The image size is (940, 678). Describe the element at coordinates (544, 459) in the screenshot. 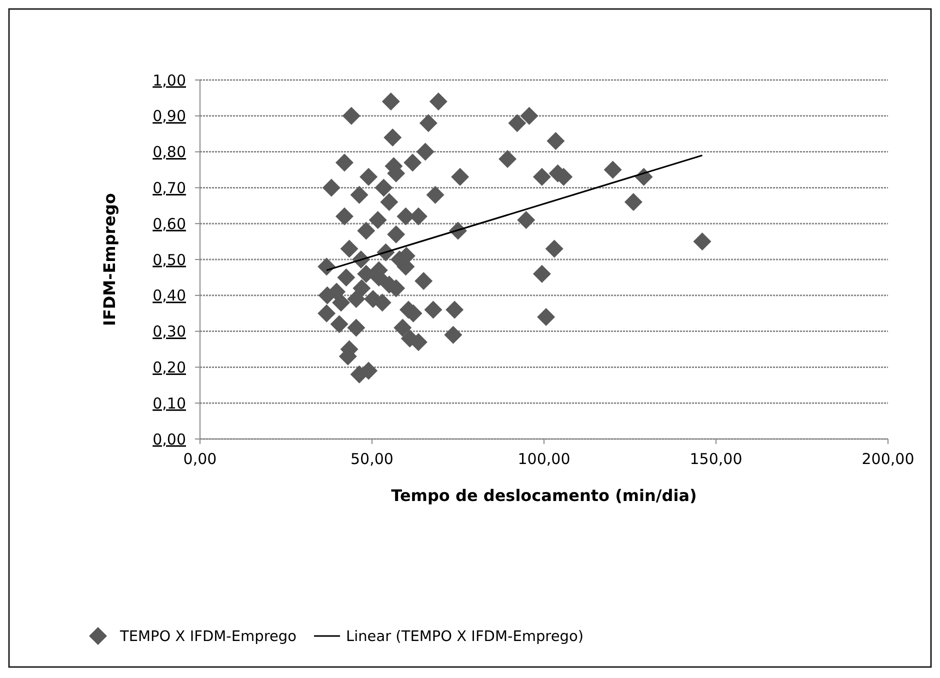

I see `x-tick-label: 100,00` at that location.